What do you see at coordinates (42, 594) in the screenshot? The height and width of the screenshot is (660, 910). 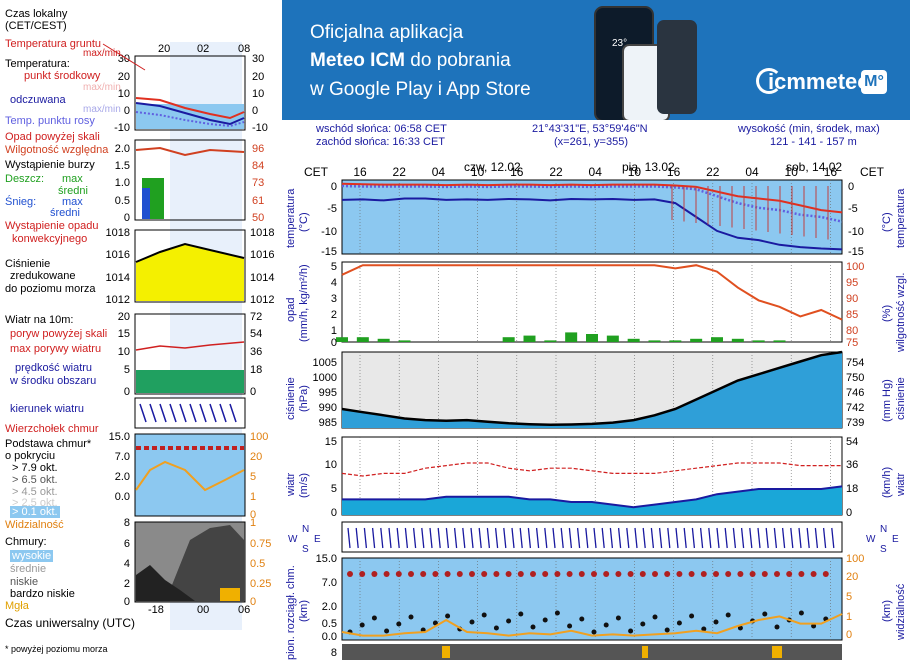 I see `very-low-clouds-label: bardzo niskie` at bounding box center [42, 594].